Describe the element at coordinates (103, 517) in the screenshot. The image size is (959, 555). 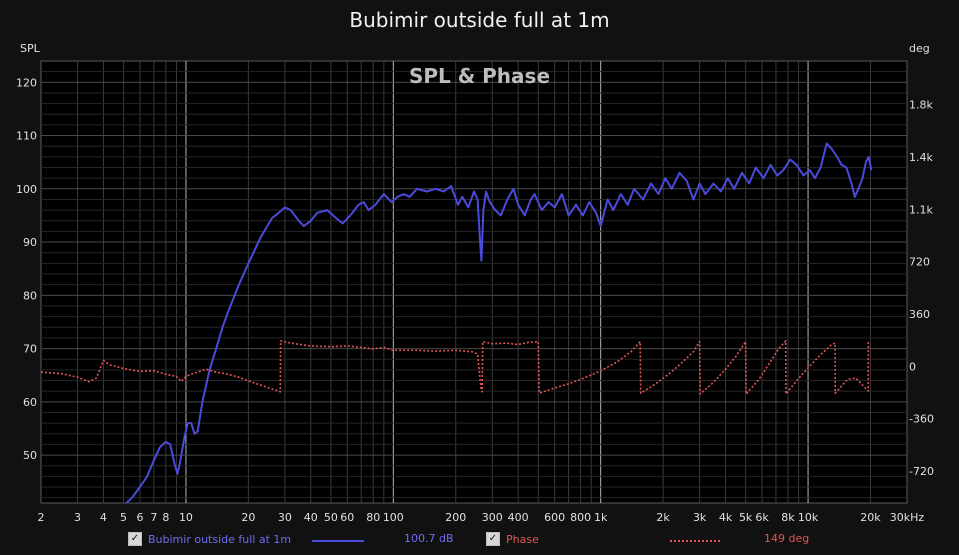
I see `x-tick-label: 4` at that location.